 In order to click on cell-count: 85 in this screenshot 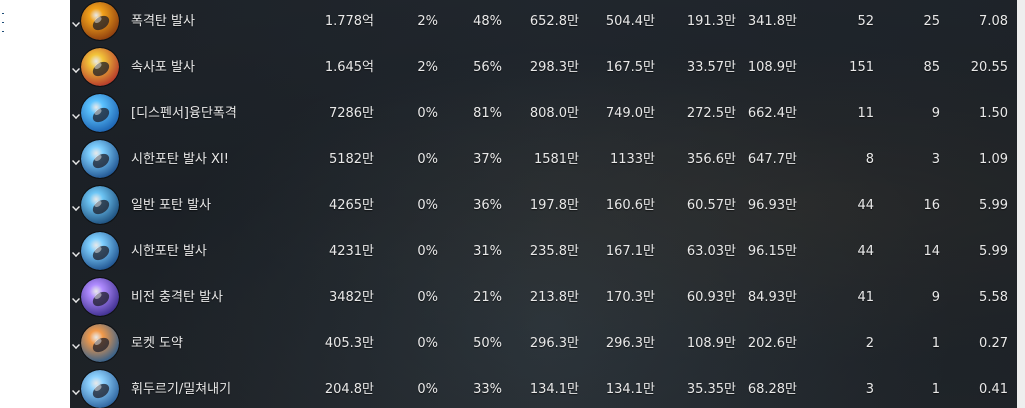, I will do `click(931, 67)`.